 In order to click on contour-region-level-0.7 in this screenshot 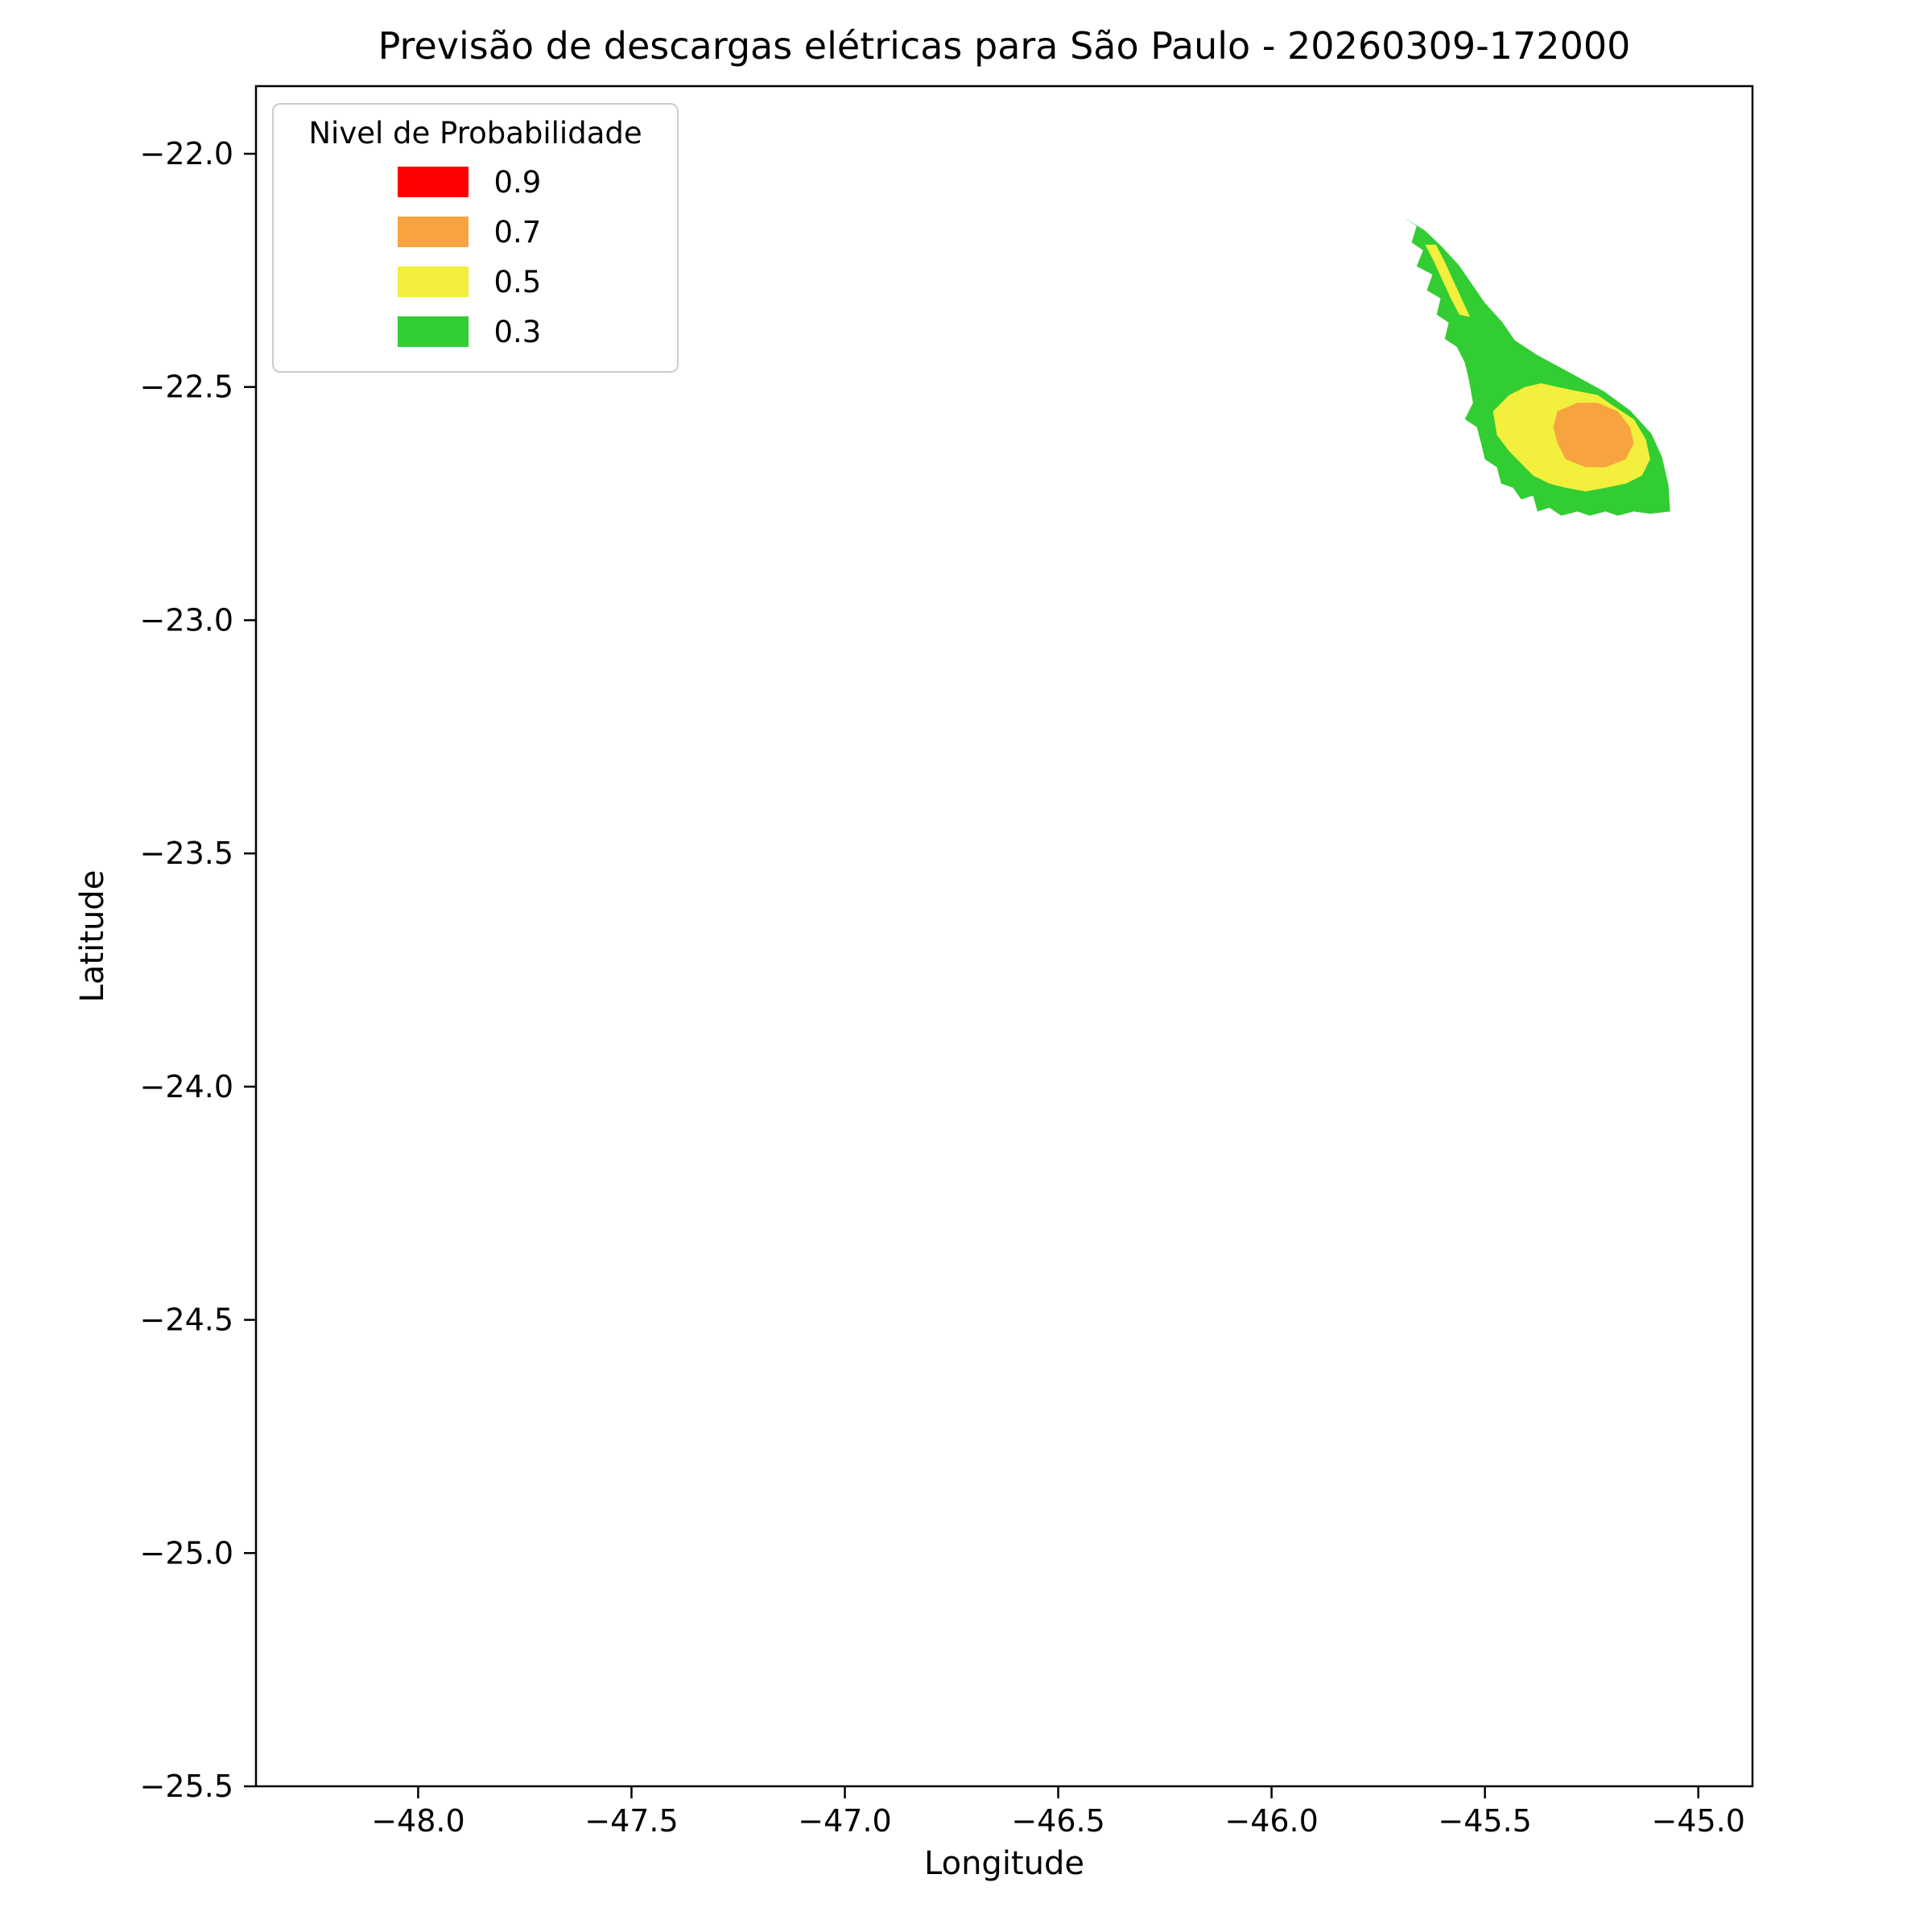, I will do `click(1593, 435)`.